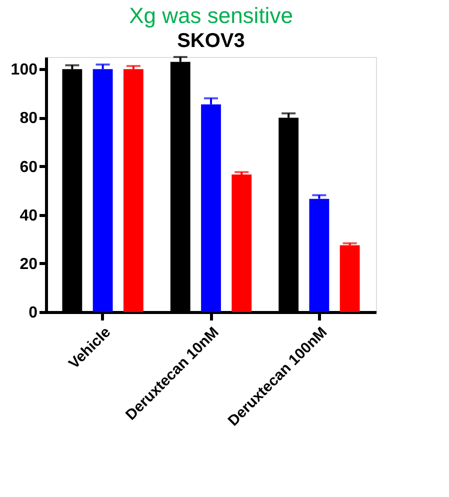  Describe the element at coordinates (211, 41) in the screenshot. I see `chart-subtitle: SKOV3` at that location.